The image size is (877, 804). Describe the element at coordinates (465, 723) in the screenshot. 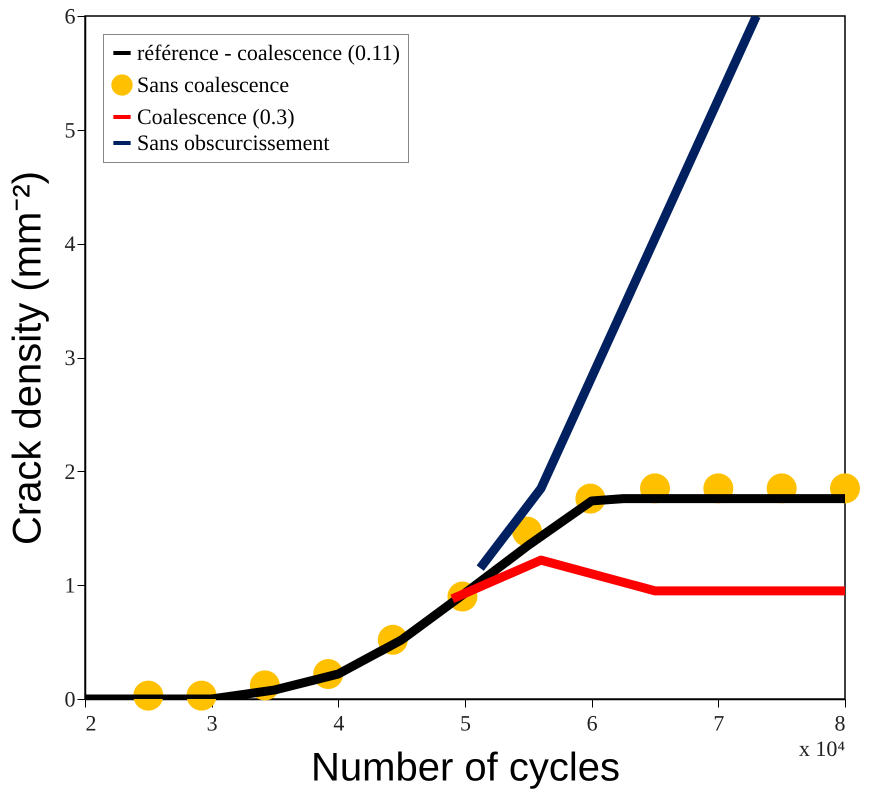

I see `x-tick-label: 5` at that location.